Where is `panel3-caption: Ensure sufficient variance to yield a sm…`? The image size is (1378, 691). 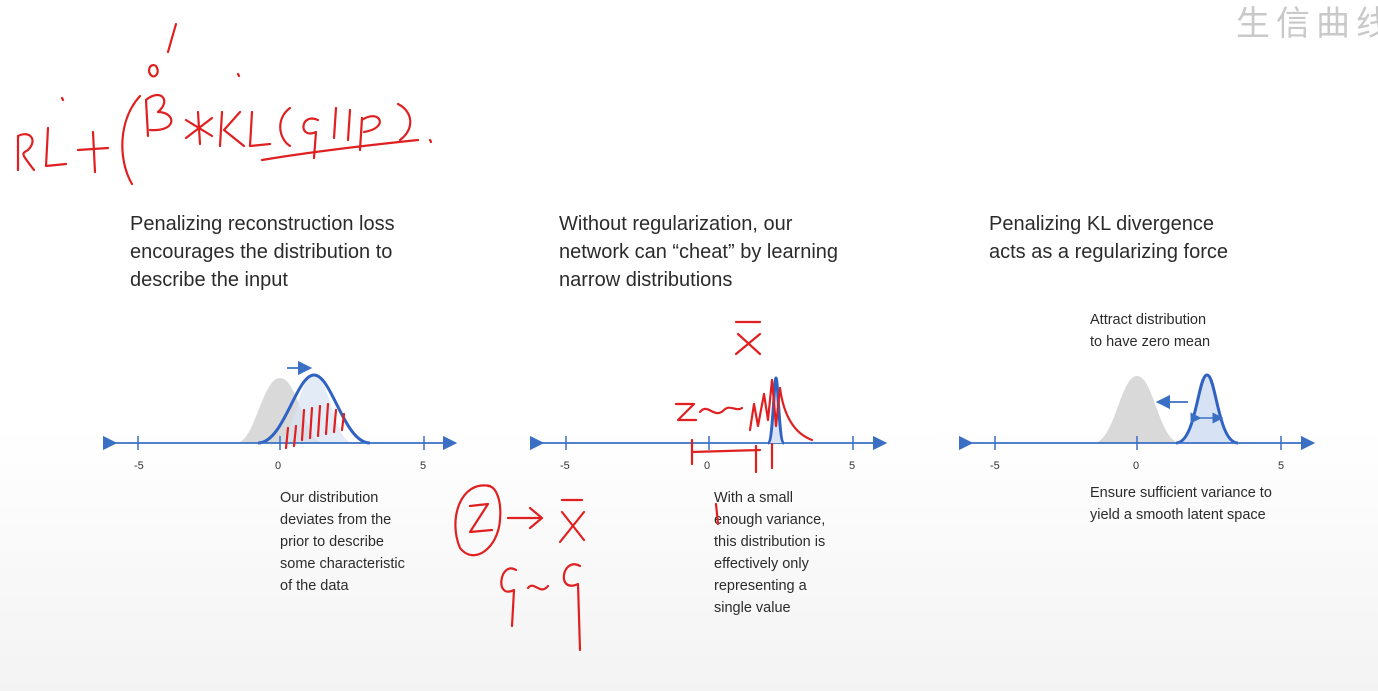
panel3-caption: Ensure sufficient variance to yield a sm… is located at coordinates (1181, 504).